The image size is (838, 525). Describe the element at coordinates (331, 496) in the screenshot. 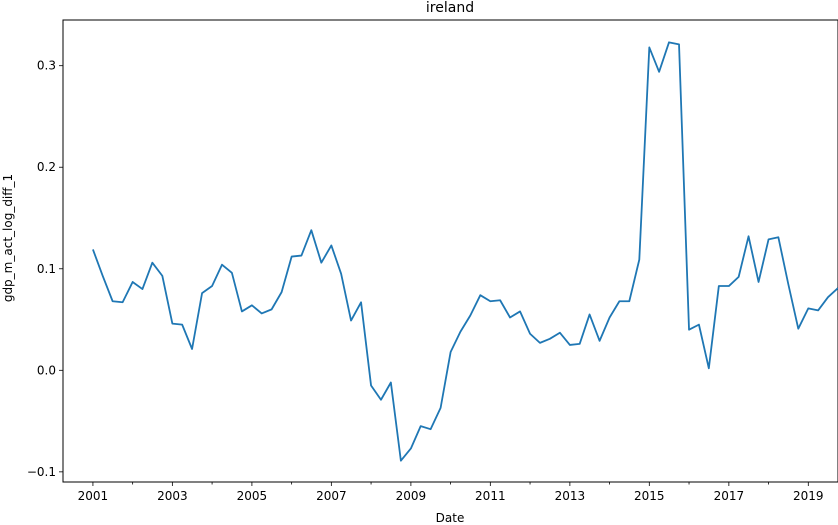

I see `x-tick-label: 2007` at that location.